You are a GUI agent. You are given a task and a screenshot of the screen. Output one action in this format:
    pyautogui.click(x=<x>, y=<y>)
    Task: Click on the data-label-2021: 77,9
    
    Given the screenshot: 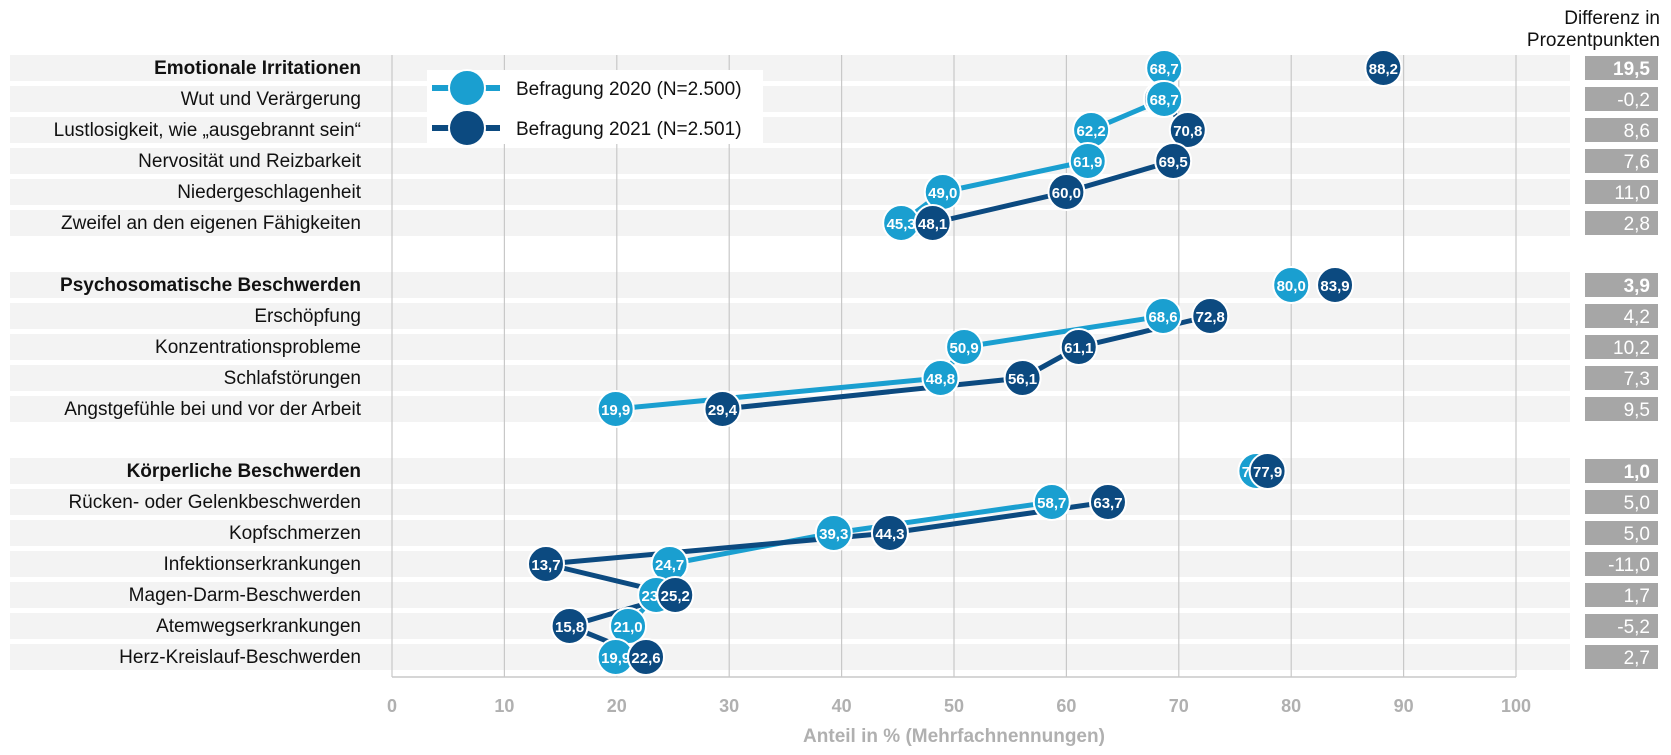 What is the action you would take?
    pyautogui.click(x=1267, y=472)
    